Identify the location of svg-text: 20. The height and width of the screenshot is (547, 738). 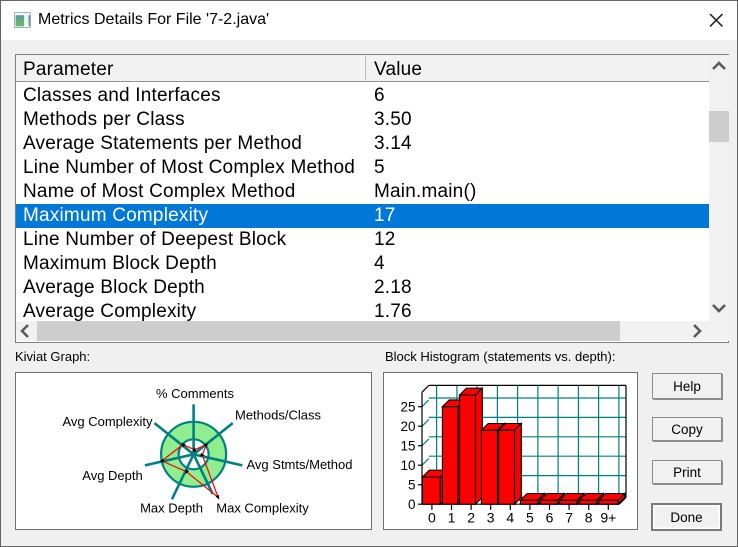
(407, 426).